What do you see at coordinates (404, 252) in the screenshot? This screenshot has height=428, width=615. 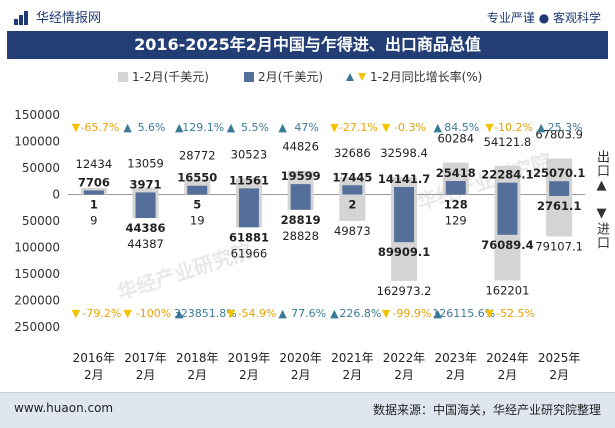 I see `import-month-label: 89909.1` at bounding box center [404, 252].